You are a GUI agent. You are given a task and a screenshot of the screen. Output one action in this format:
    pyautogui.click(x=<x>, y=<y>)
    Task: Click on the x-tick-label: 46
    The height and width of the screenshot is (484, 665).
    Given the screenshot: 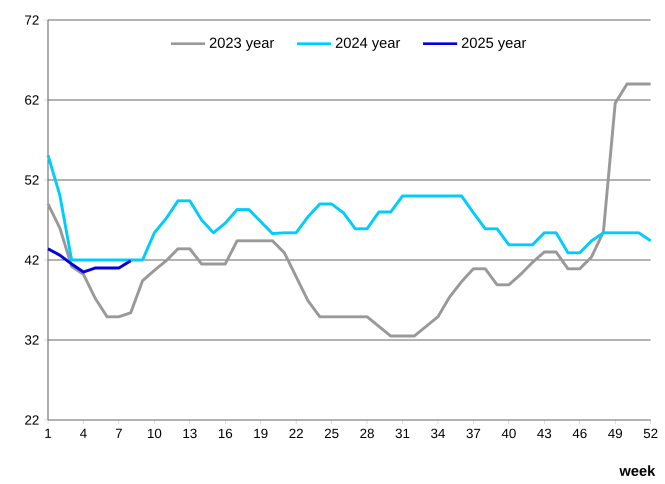 What is the action you would take?
    pyautogui.click(x=579, y=433)
    